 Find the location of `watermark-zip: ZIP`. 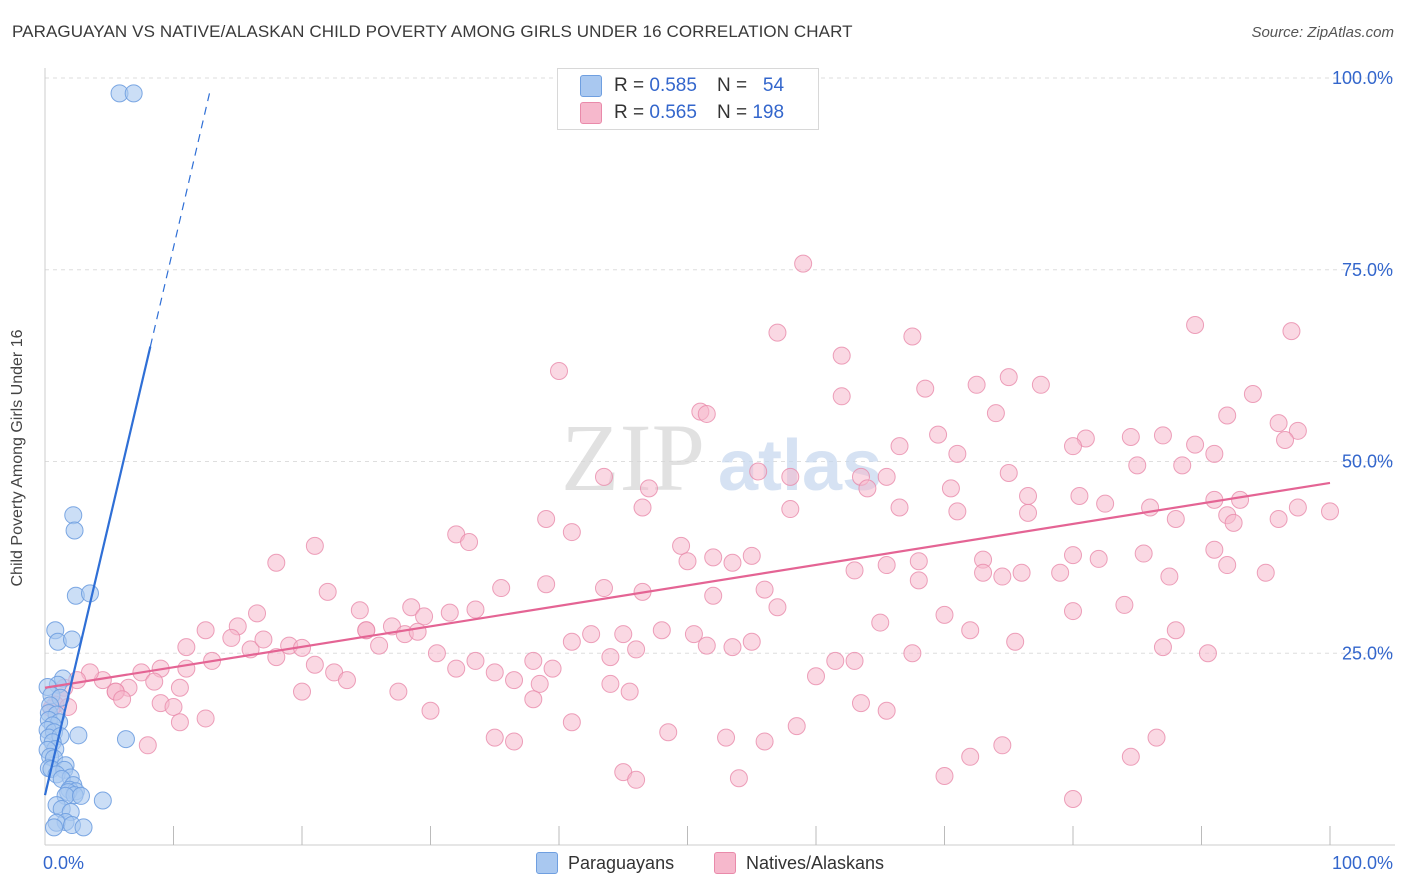

watermark-zip: ZIP is located at coordinates (633, 457).